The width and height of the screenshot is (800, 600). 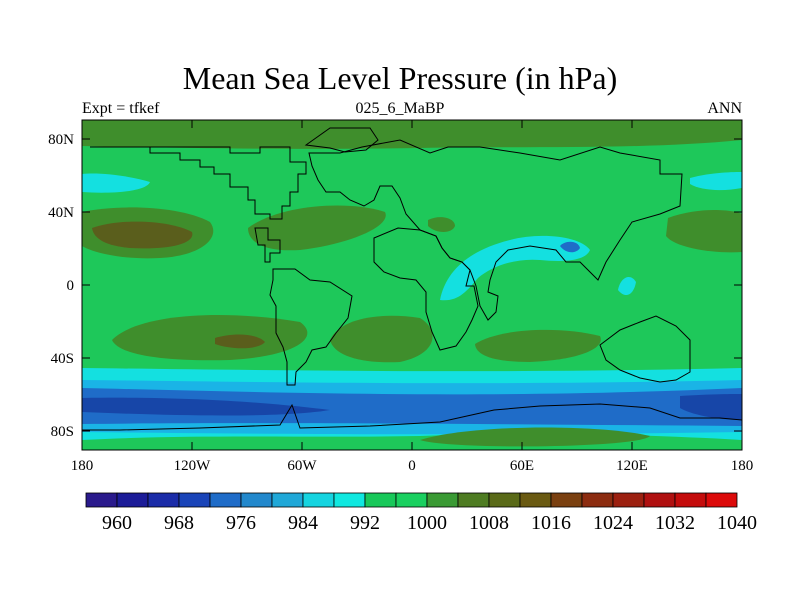 What do you see at coordinates (303, 523) in the screenshot?
I see `colorbar-label: 984` at bounding box center [303, 523].